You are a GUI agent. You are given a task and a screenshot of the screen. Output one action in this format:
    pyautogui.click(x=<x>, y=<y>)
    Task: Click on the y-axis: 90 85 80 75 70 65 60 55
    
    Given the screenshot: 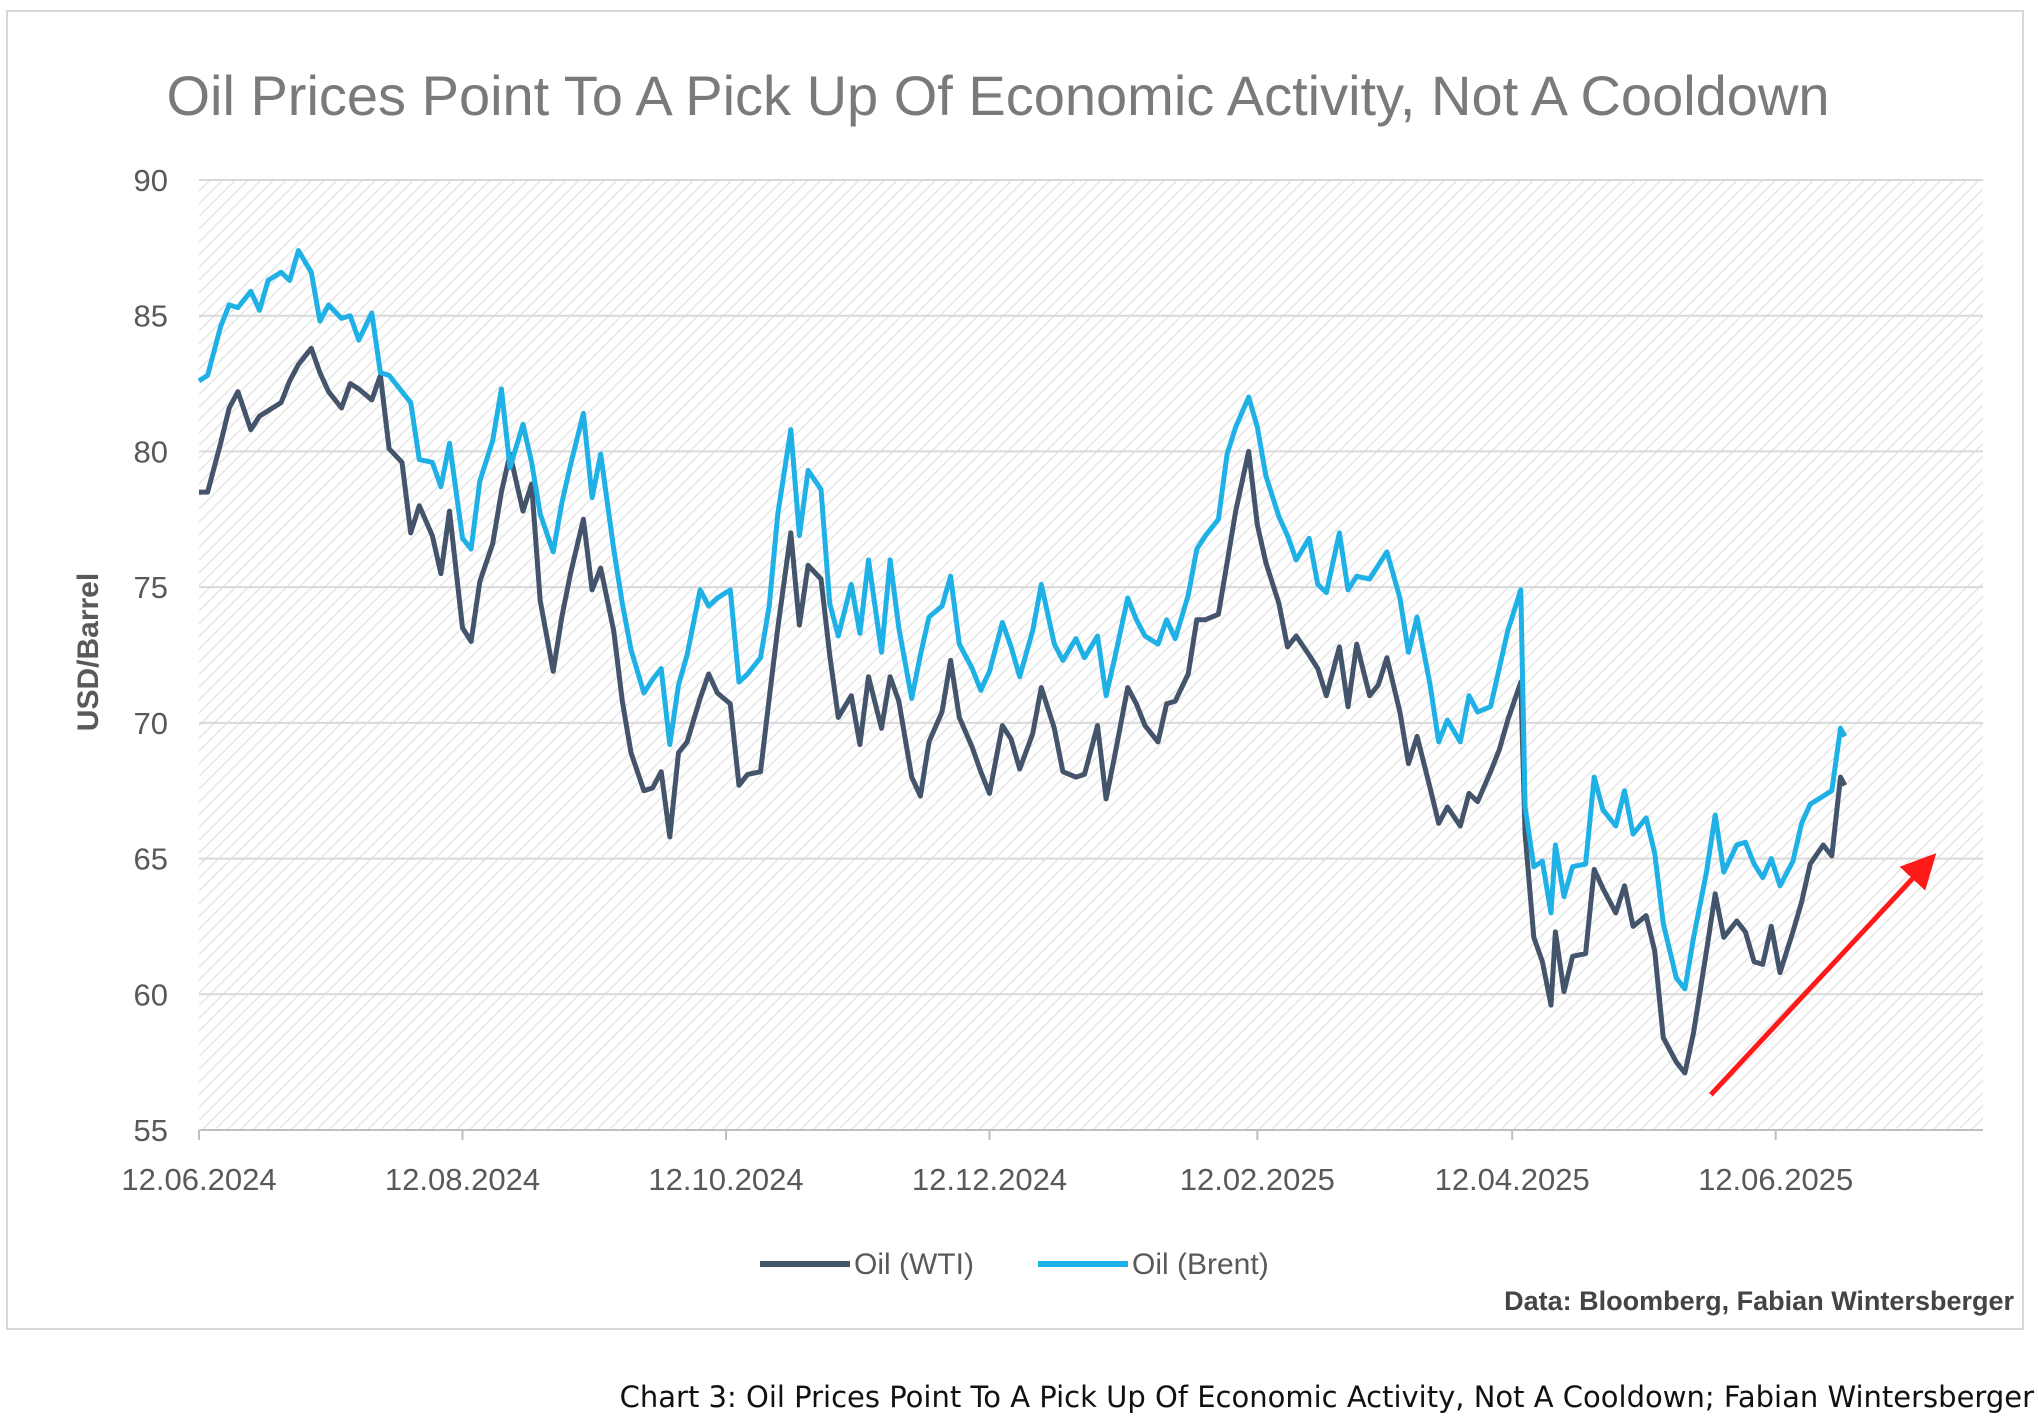 What is the action you would take?
    pyautogui.click(x=151, y=655)
    